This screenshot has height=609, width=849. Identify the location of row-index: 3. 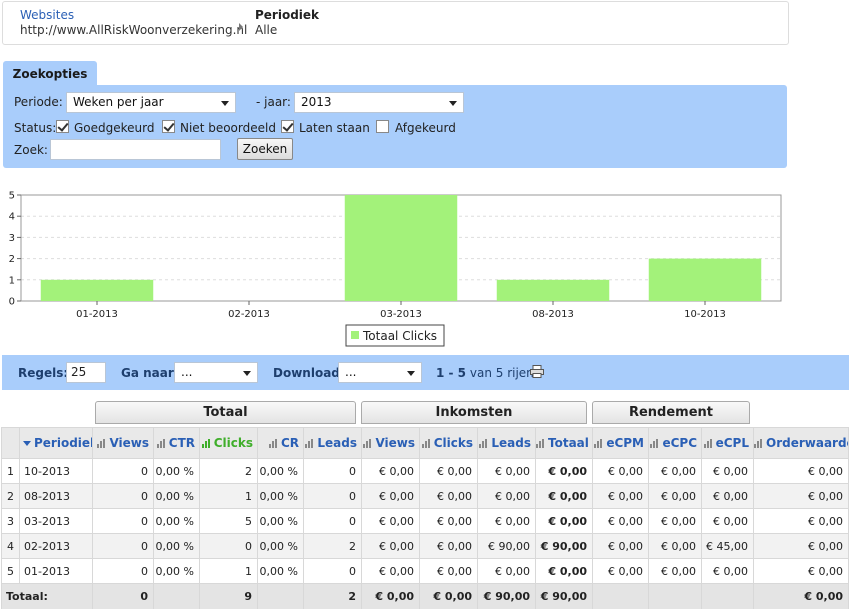
(10, 521).